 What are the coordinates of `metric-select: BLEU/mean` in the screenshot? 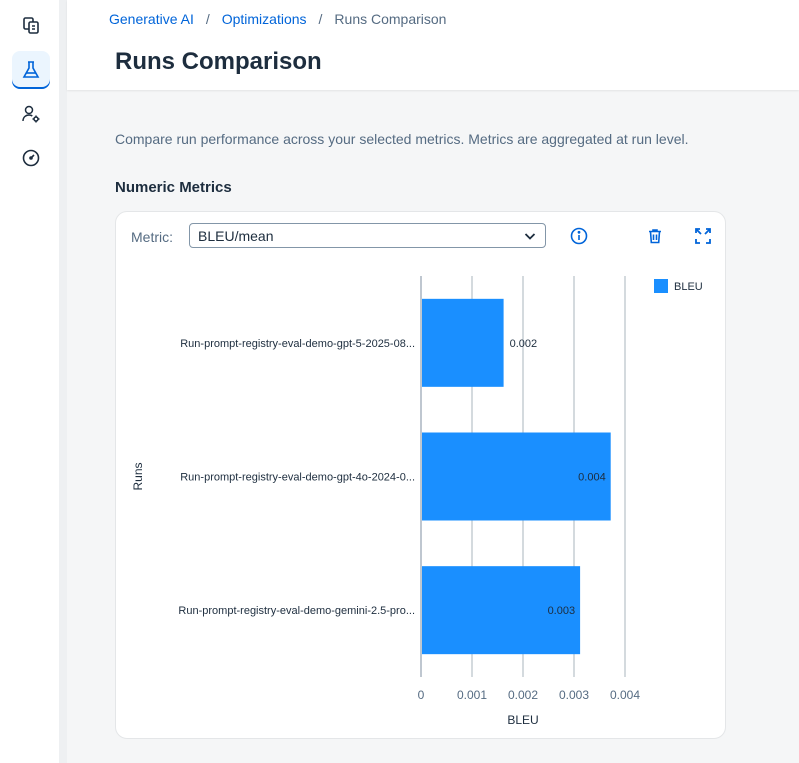 It's located at (367, 235).